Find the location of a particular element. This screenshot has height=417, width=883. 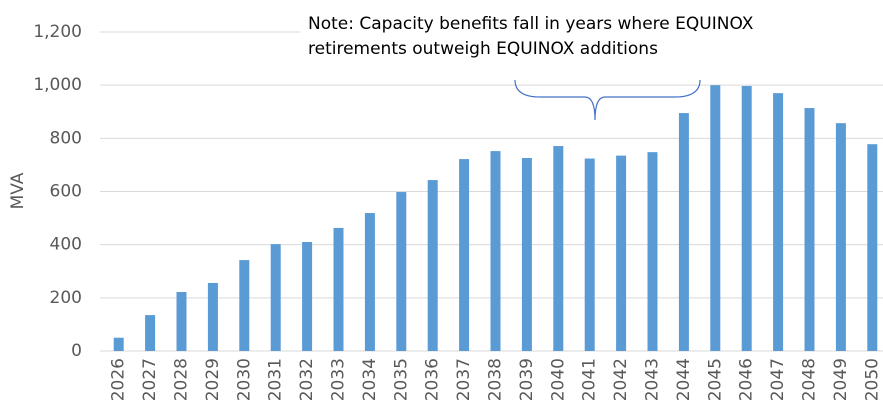

brace is located at coordinates (607, 100).